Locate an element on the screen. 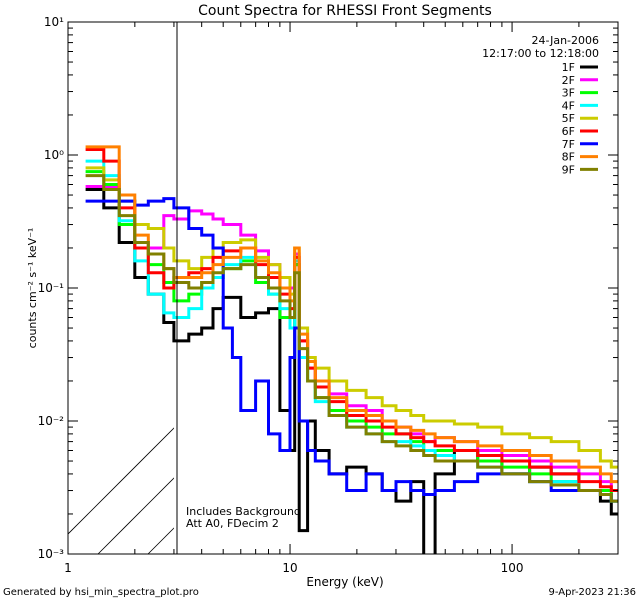 This screenshot has width=640, height=600. legend-label-9F: 9F is located at coordinates (568, 169).